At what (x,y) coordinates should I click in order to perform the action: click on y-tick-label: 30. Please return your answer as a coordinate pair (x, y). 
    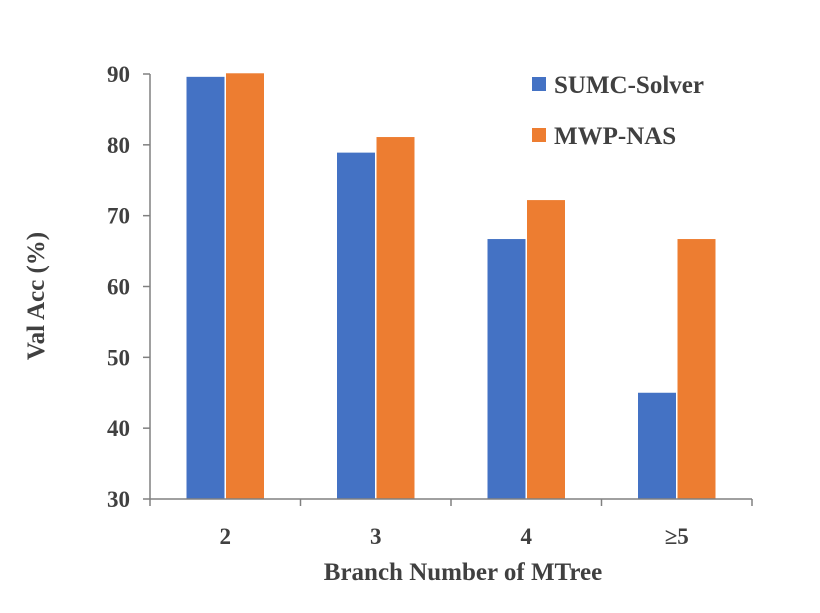
    Looking at the image, I should click on (118, 499).